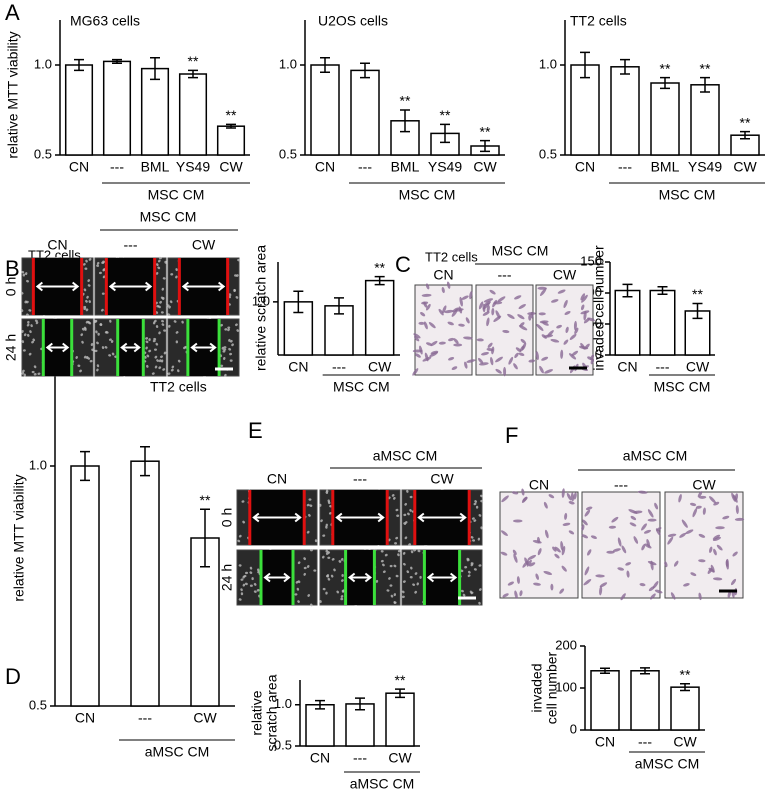  Describe the element at coordinates (598, 353) in the screenshot. I see `y-tick-label: 0` at that location.